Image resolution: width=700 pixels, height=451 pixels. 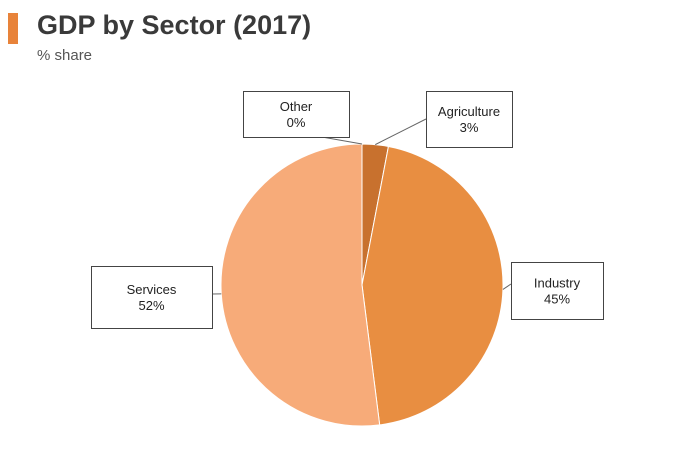 What do you see at coordinates (469, 127) in the screenshot?
I see `callout-value-agriculture: 3%` at bounding box center [469, 127].